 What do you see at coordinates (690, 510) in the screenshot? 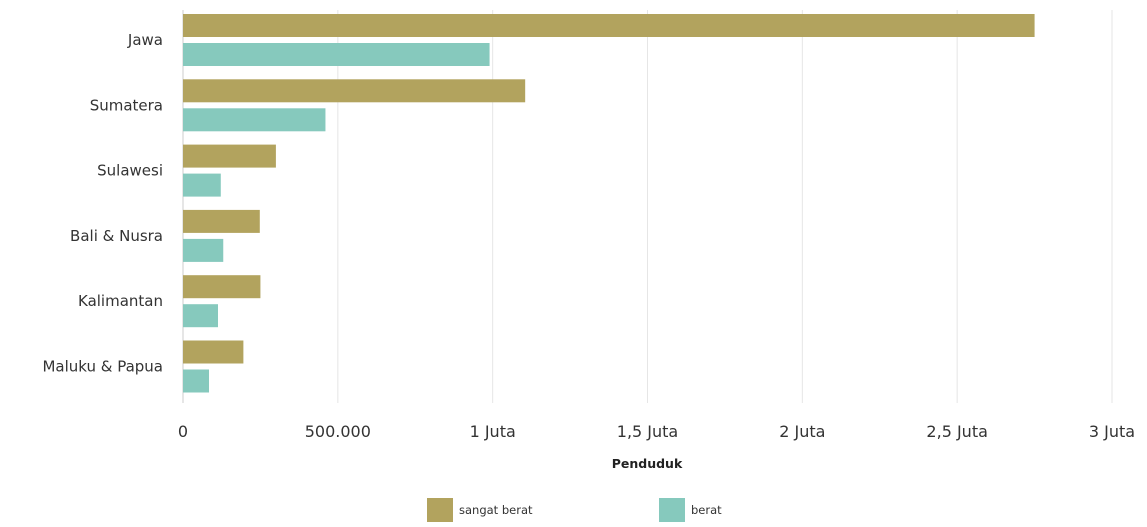
I see `legend-item: berat` at bounding box center [690, 510].